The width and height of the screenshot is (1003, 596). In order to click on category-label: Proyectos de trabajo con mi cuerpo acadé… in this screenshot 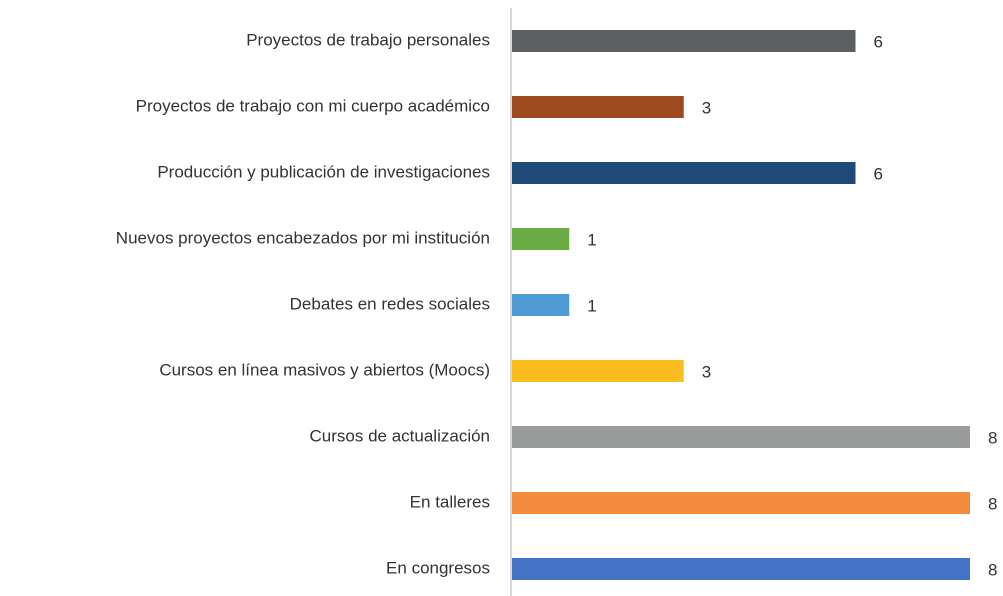, I will do `click(313, 105)`.